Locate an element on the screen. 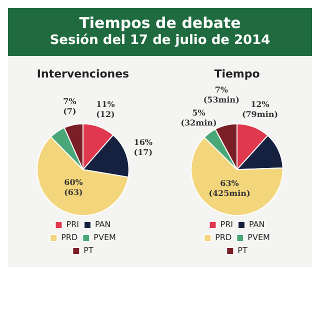  chart-title: Intervenciones is located at coordinates (83, 73).